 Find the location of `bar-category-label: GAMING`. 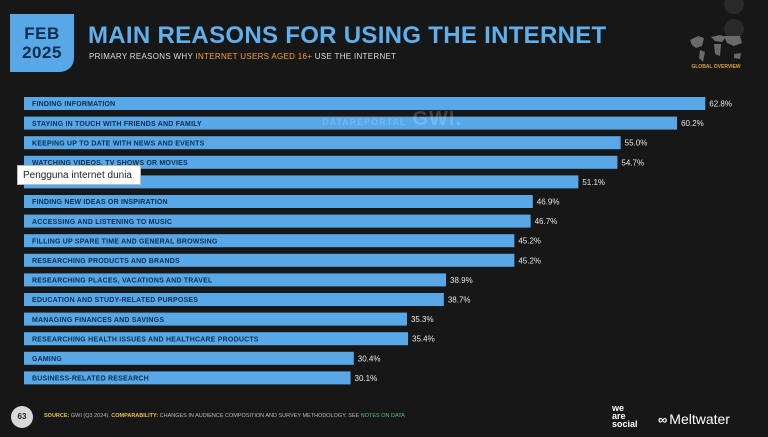

bar-category-label: GAMING is located at coordinates (47, 359).